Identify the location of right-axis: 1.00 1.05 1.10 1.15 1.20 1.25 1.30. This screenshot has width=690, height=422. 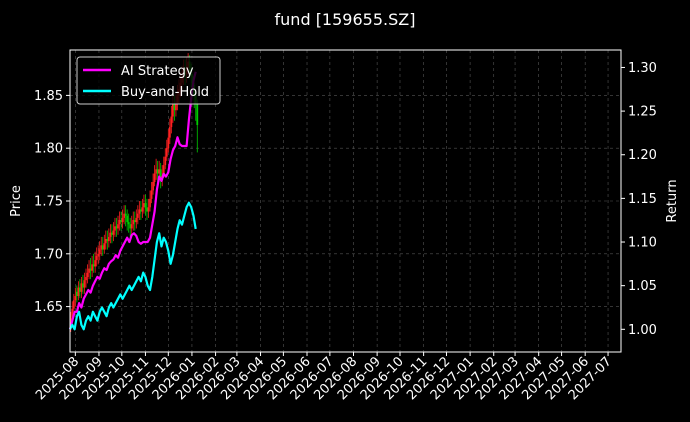
(639, 199).